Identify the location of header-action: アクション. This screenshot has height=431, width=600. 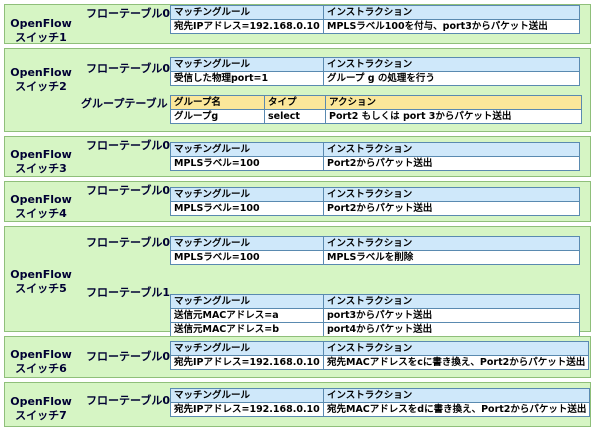
(453, 102).